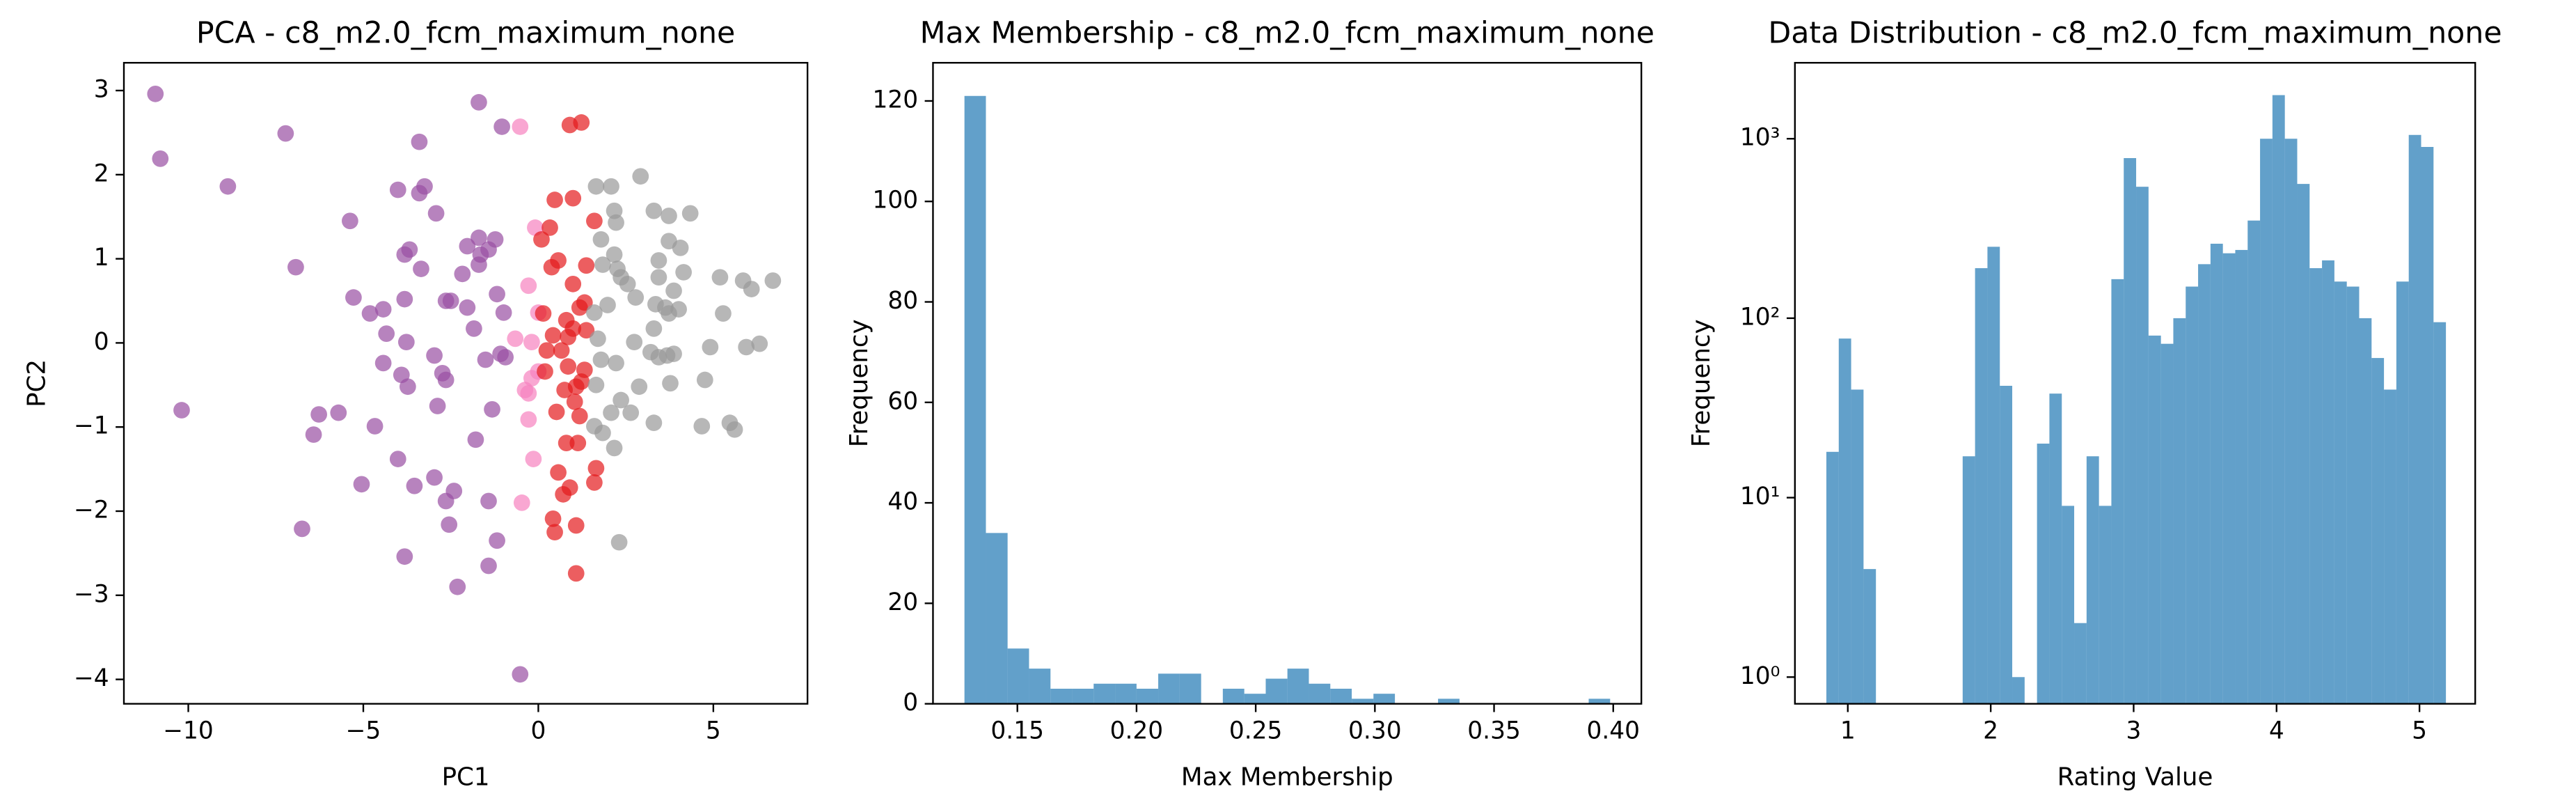 The width and height of the screenshot is (2576, 812). What do you see at coordinates (101, 173) in the screenshot?
I see `y-tick-label: 2` at bounding box center [101, 173].